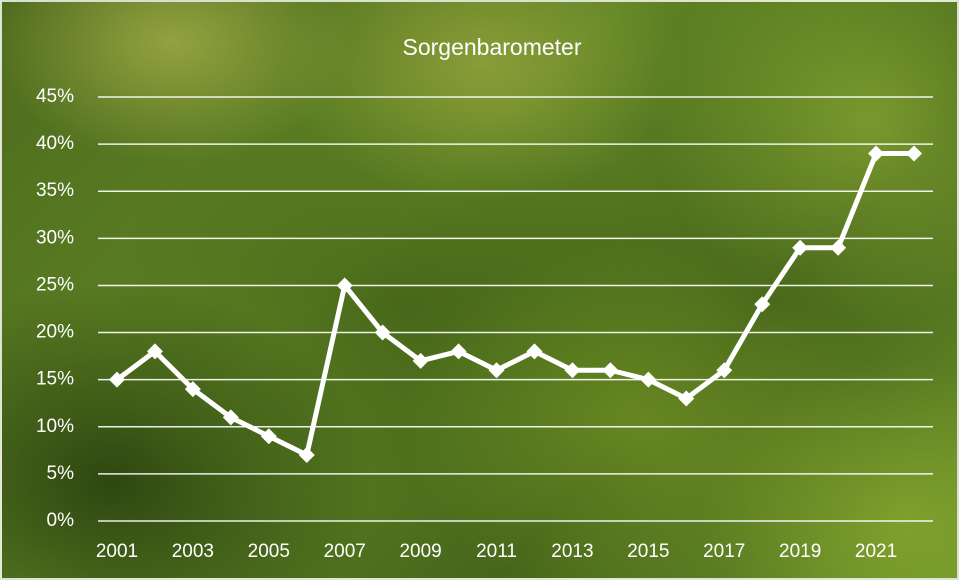  What do you see at coordinates (420, 551) in the screenshot?
I see `x-tick-label: 2009` at bounding box center [420, 551].